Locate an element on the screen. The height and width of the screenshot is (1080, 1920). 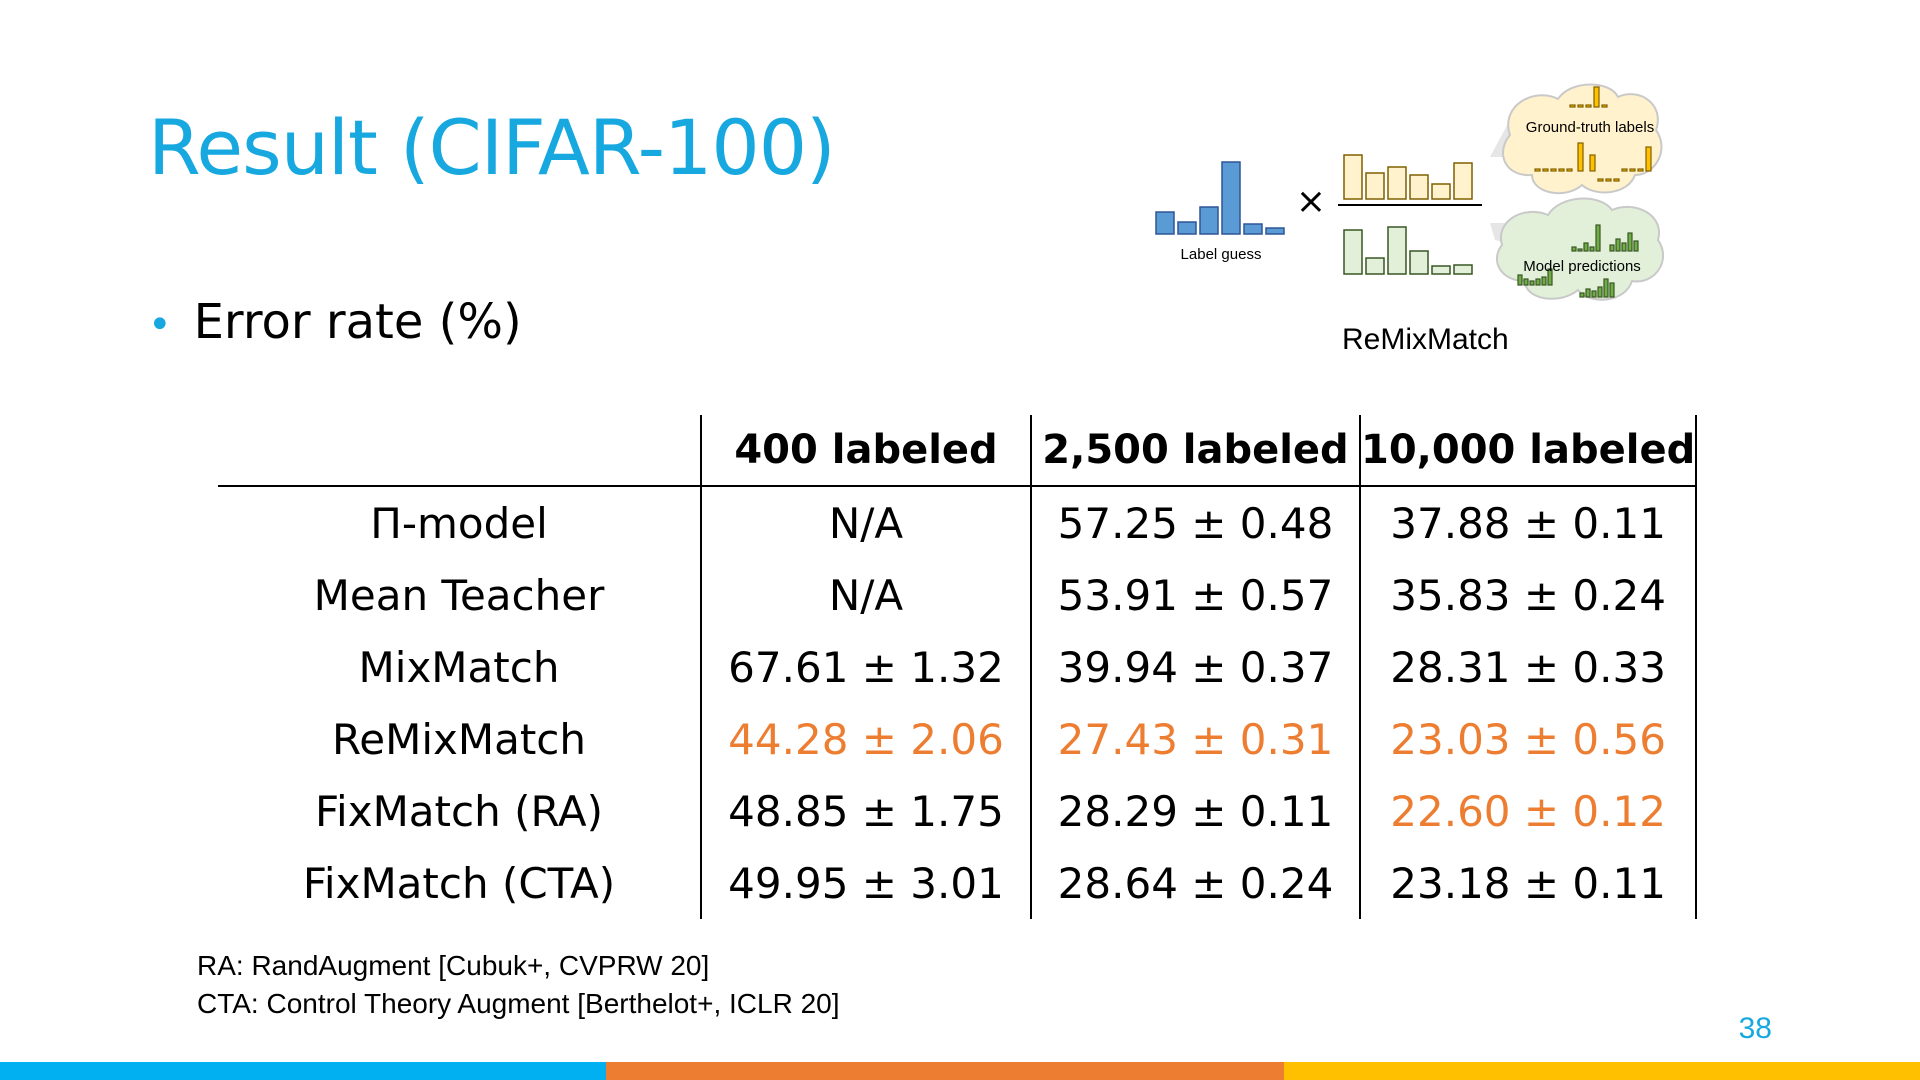
bullet-text: Error rate (%) is located at coordinates (357, 322).